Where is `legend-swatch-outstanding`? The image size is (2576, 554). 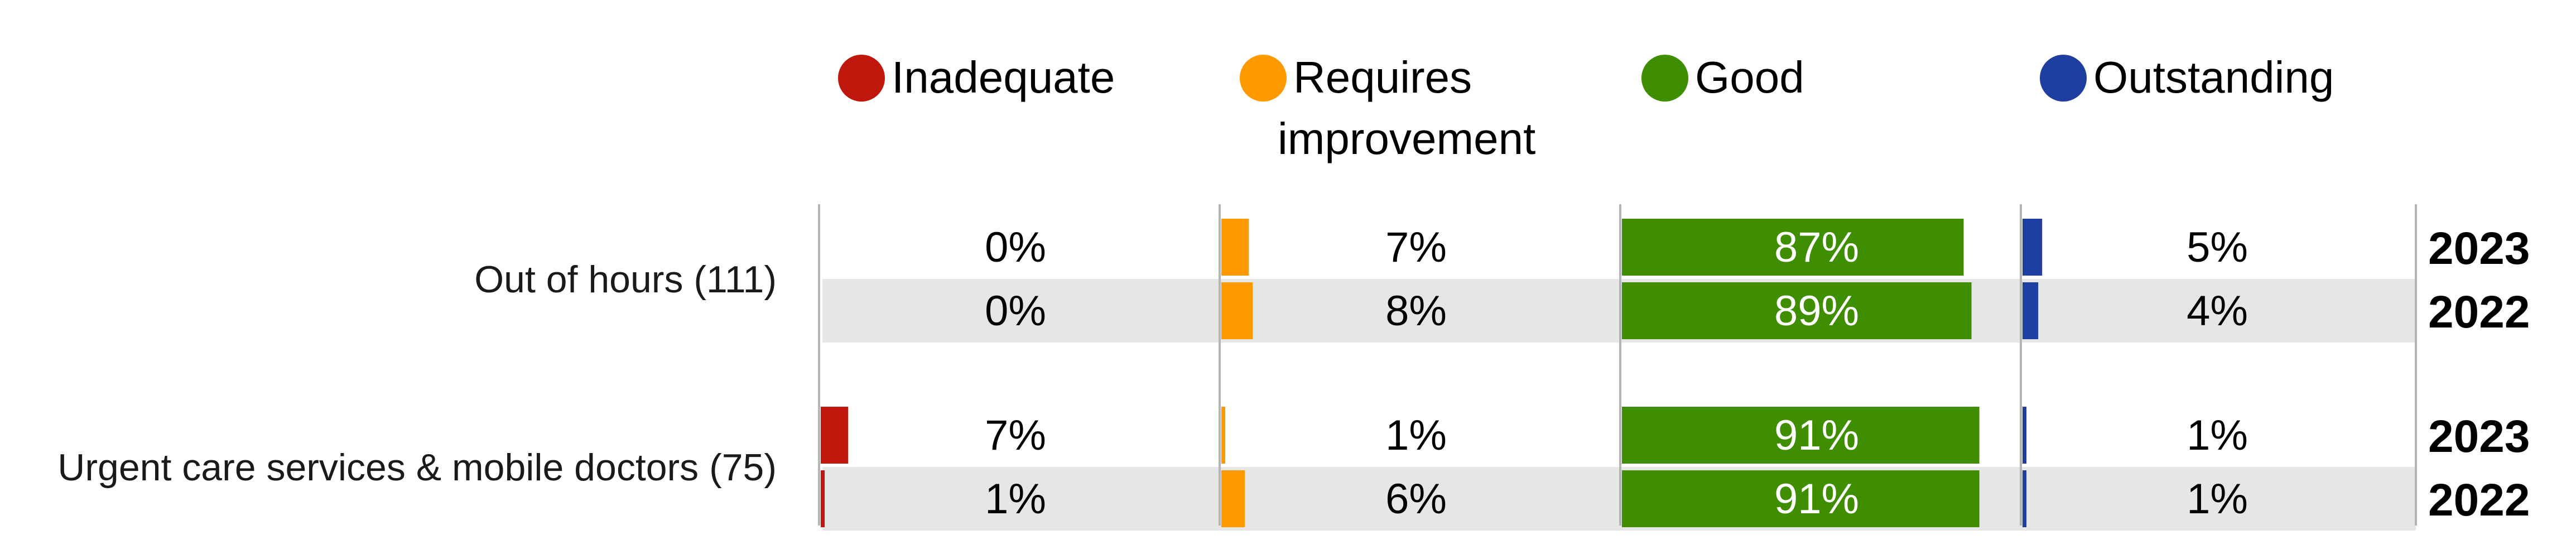 legend-swatch-outstanding is located at coordinates (2064, 78).